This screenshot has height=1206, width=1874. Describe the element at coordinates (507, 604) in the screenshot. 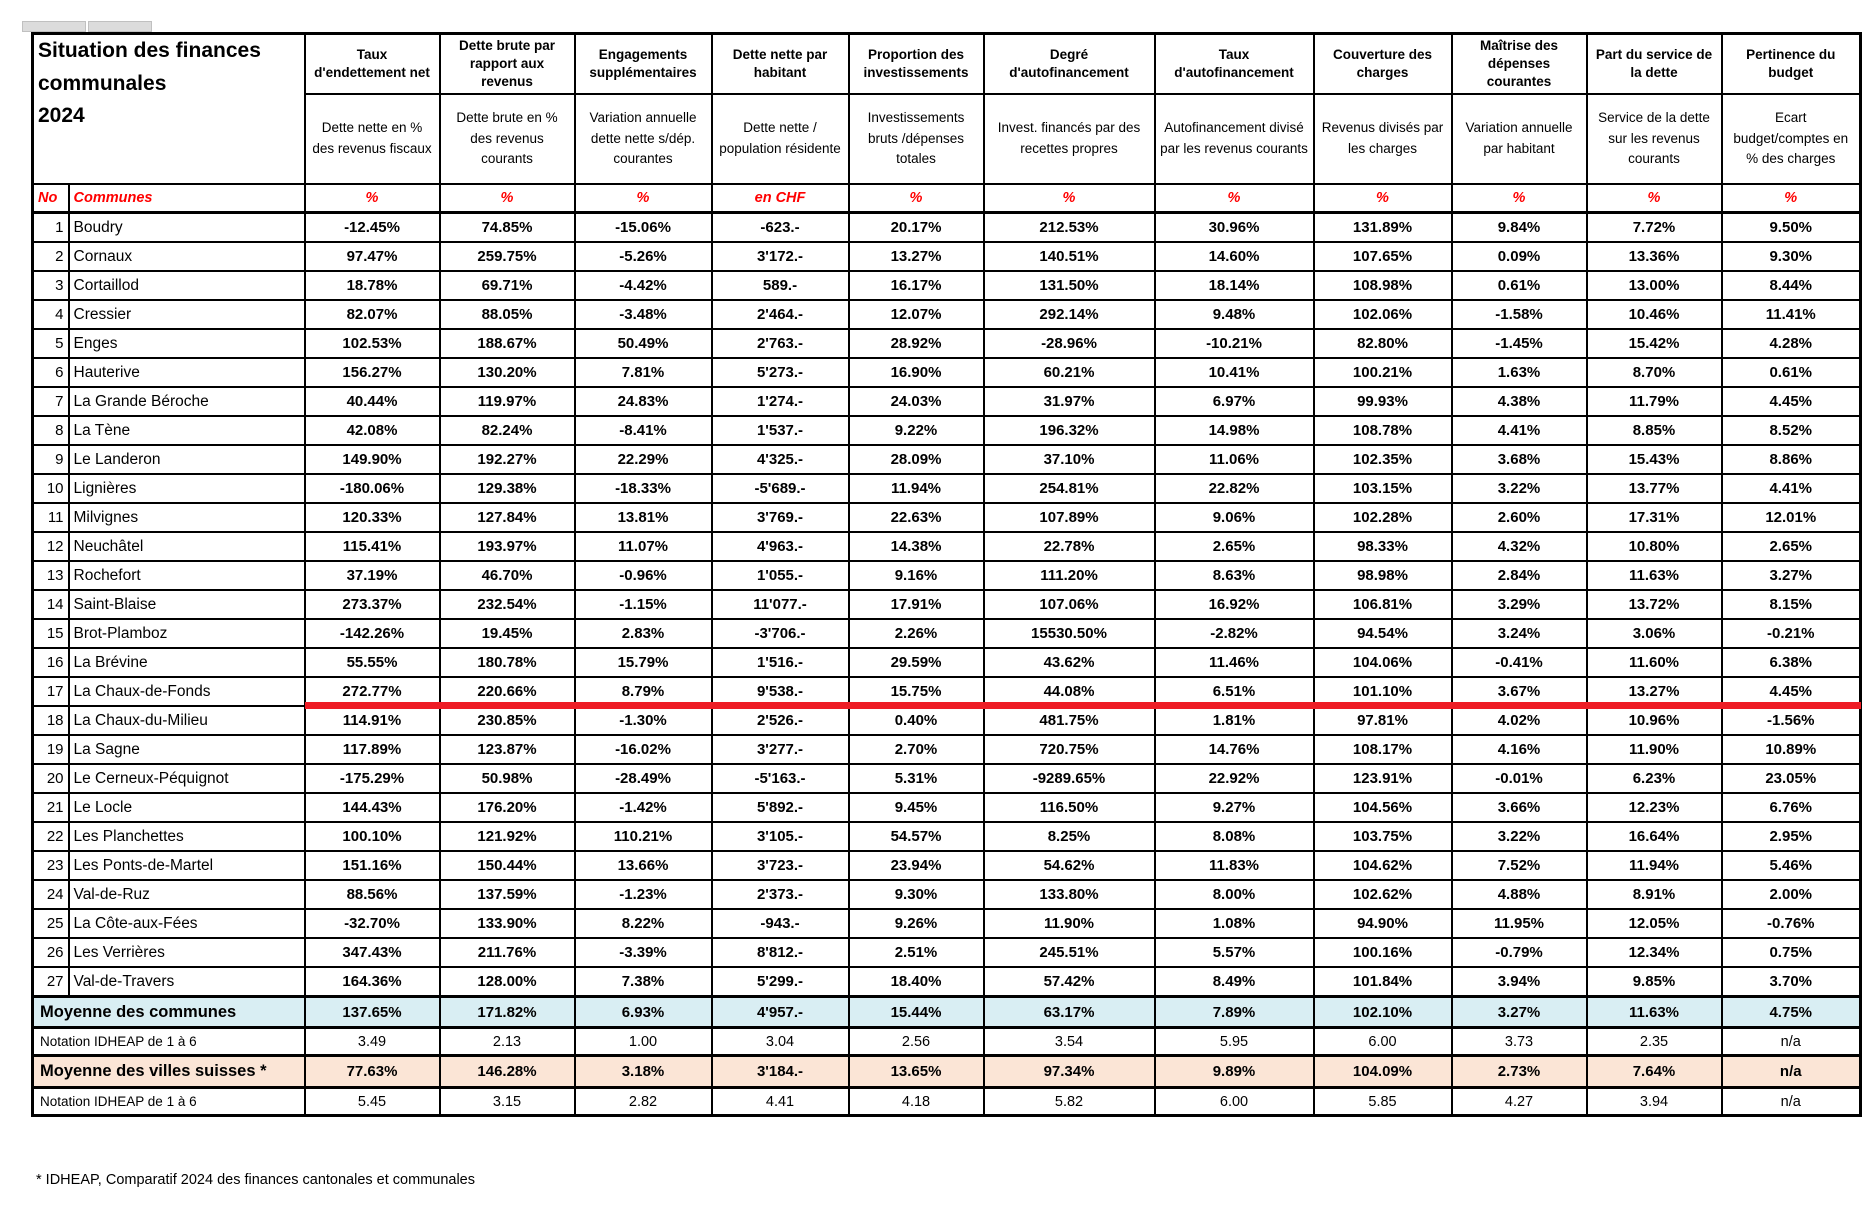

I see `table-cell: 232.54%` at that location.